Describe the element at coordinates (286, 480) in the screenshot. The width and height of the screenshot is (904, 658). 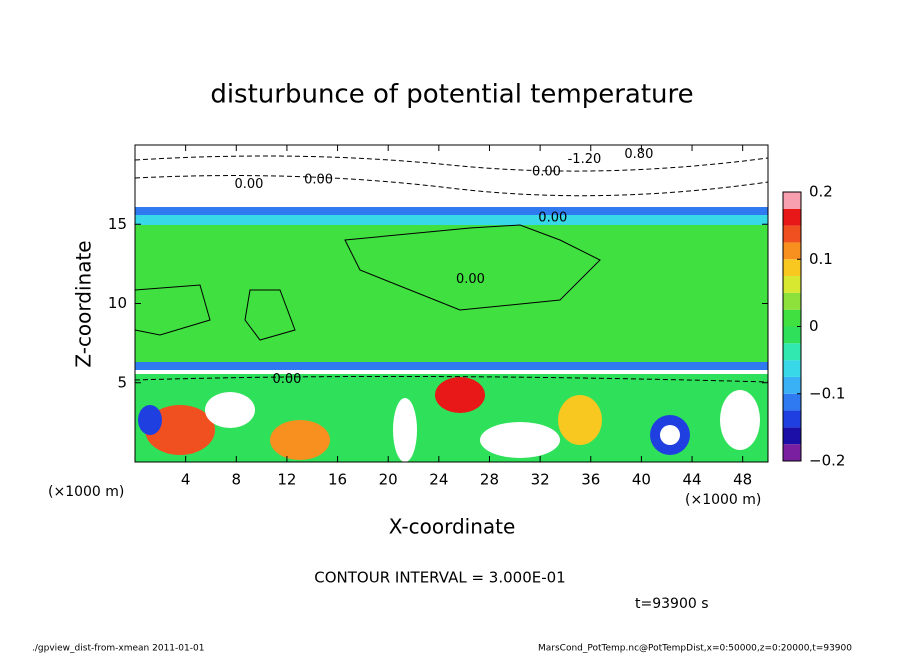
I see `x-tick-label: 12` at that location.